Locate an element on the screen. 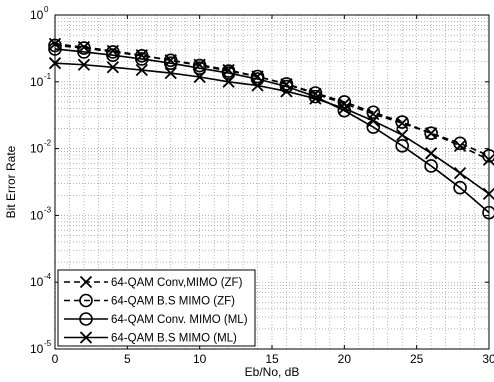  y-tick-label: 10 -4 is located at coordinates (41, 280).